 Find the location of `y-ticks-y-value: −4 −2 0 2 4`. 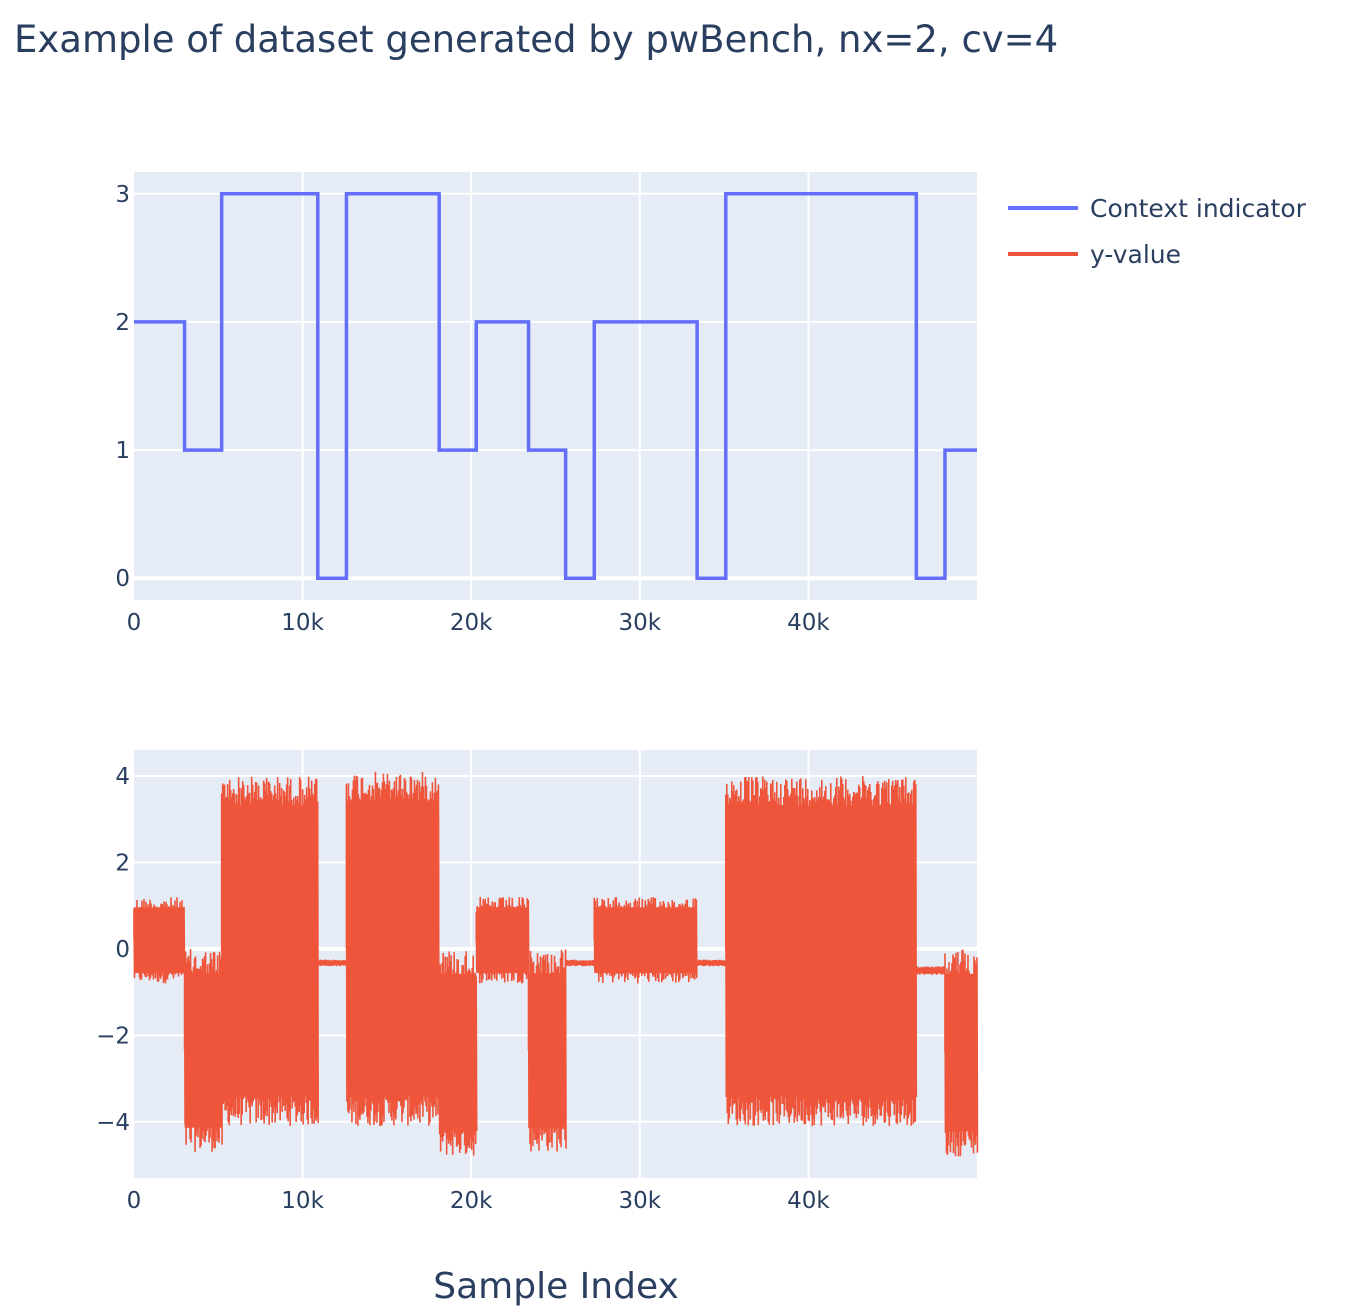

y-ticks-y-value: −4 −2 0 2 4 is located at coordinates (113, 950).